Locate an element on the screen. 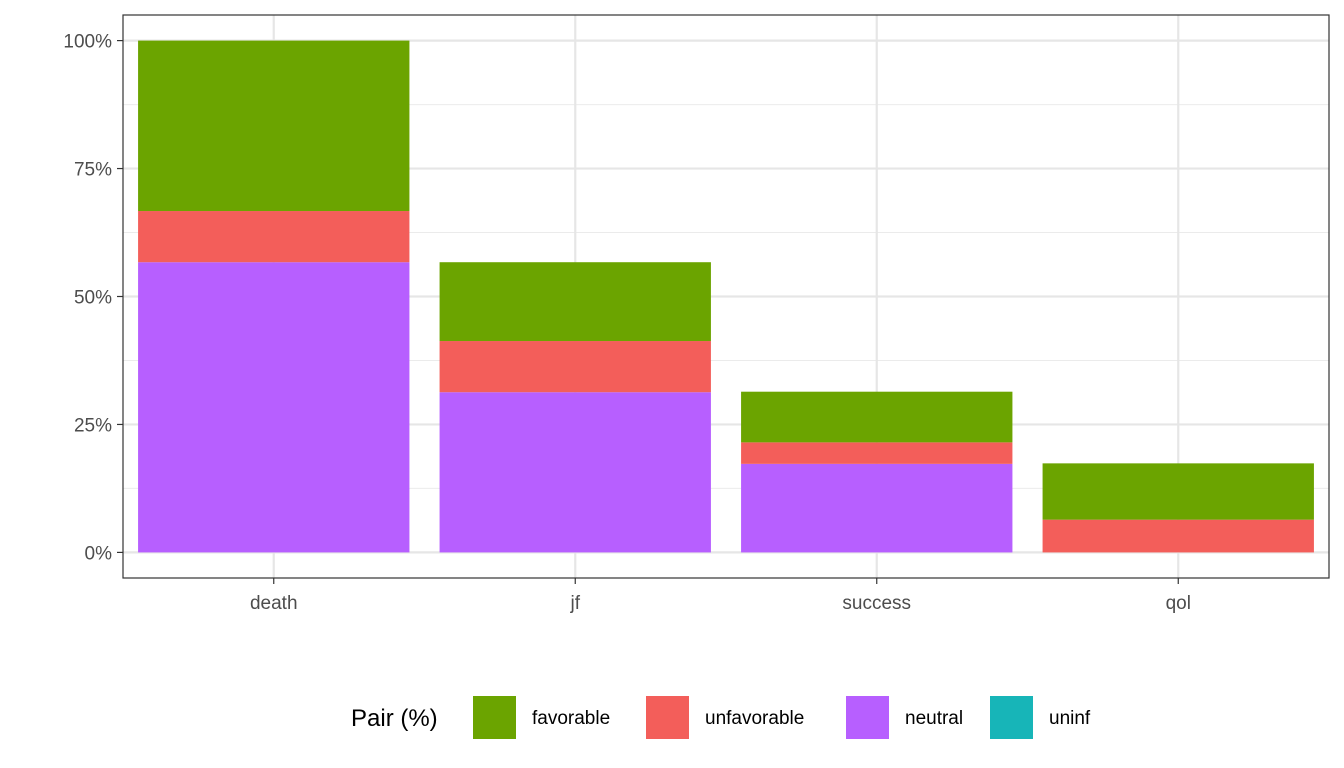 The width and height of the screenshot is (1344, 768). bar-segment-favorable-death is located at coordinates (274, 126).